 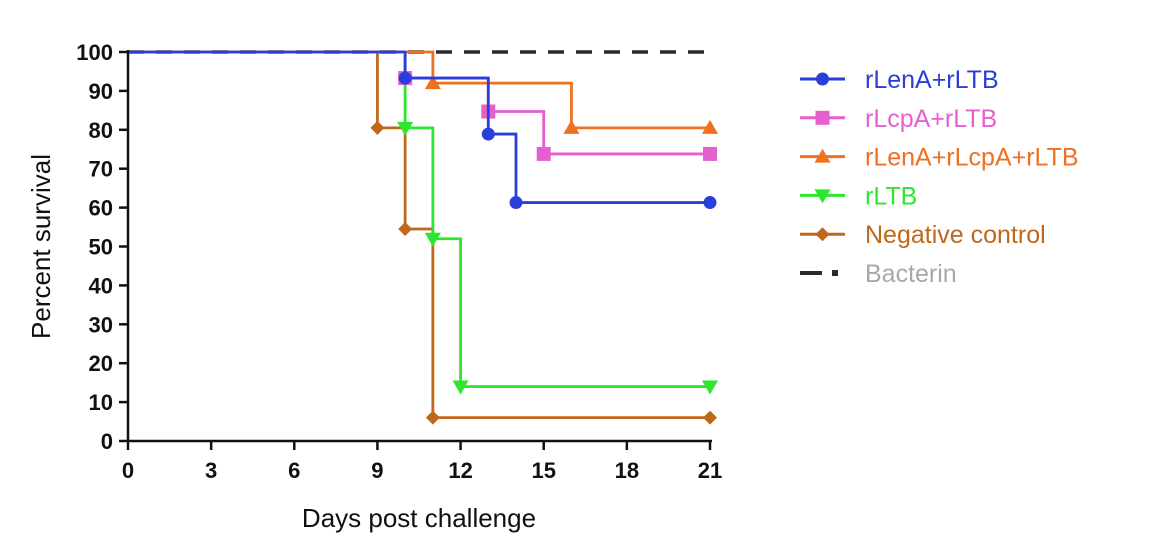 I want to click on legend-item-rltb: rLTB, so click(x=858, y=196).